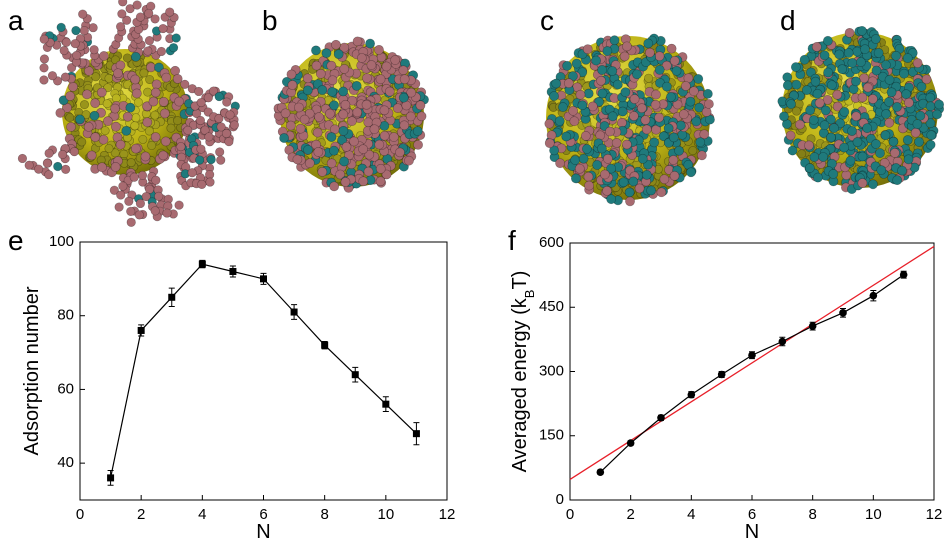 This screenshot has height=545, width=949. Describe the element at coordinates (547, 20) in the screenshot. I see `panel-label: c` at that location.